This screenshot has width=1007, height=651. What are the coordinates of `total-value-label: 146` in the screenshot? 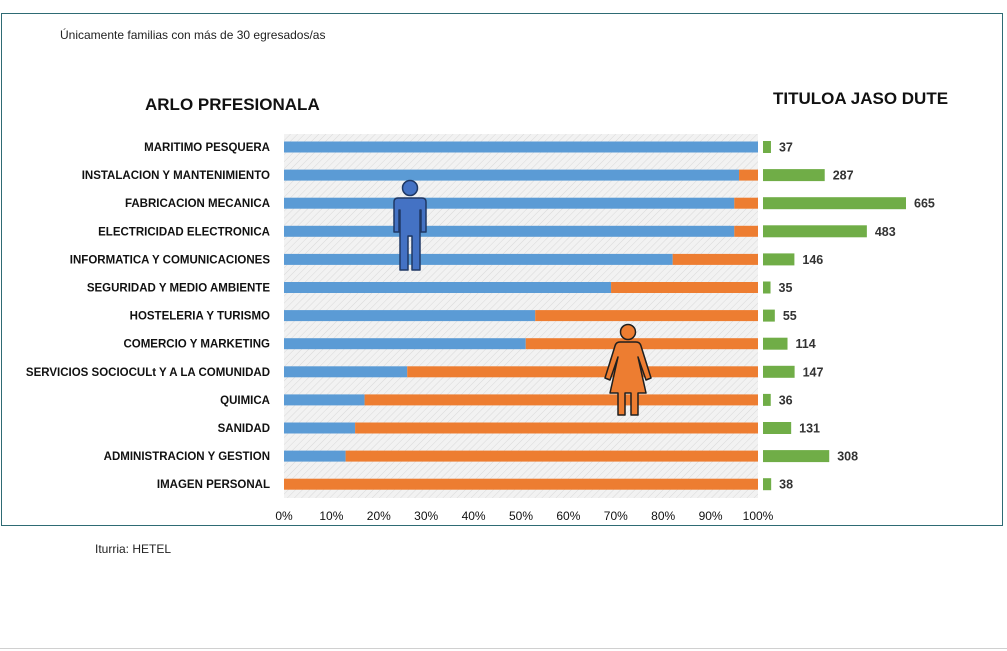 It's located at (812, 260).